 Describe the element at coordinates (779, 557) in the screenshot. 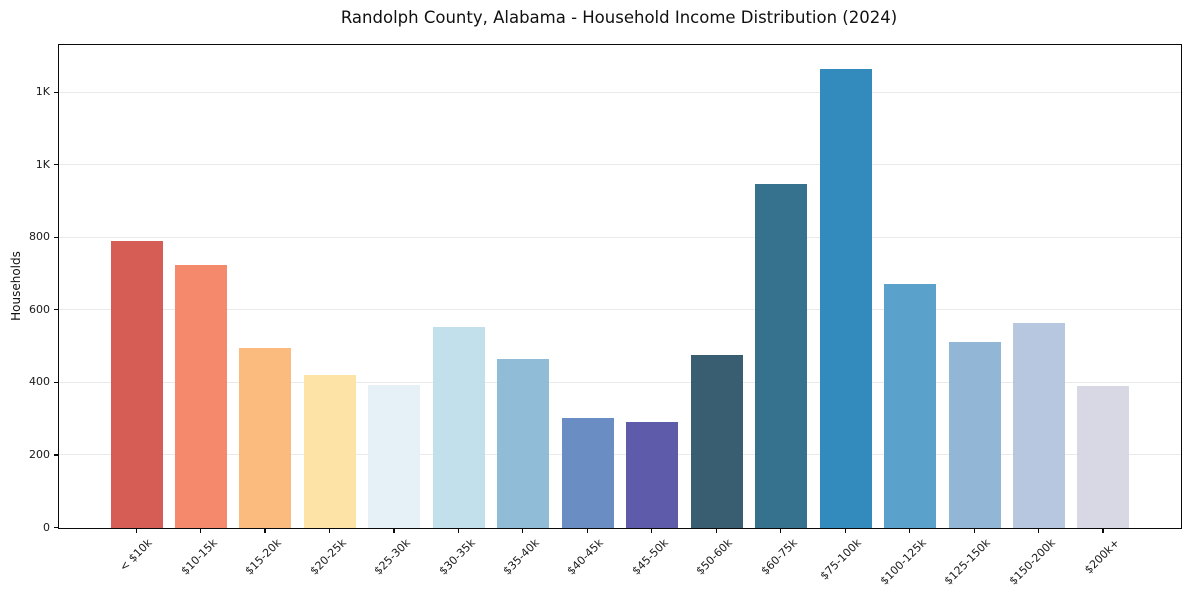

I see `x-tick-label: $60-75k` at that location.